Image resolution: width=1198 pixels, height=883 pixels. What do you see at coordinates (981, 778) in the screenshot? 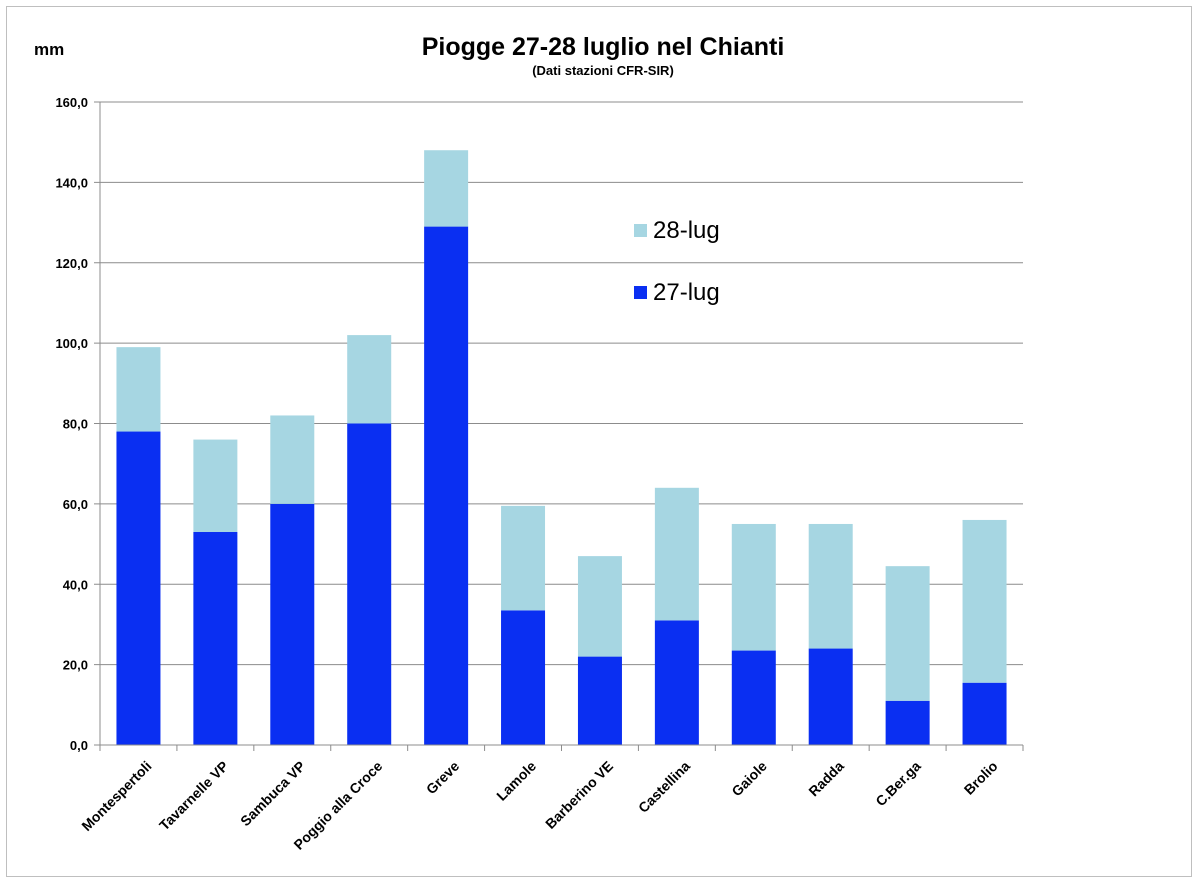
I see `x-tick-label: Brolio` at bounding box center [981, 778].